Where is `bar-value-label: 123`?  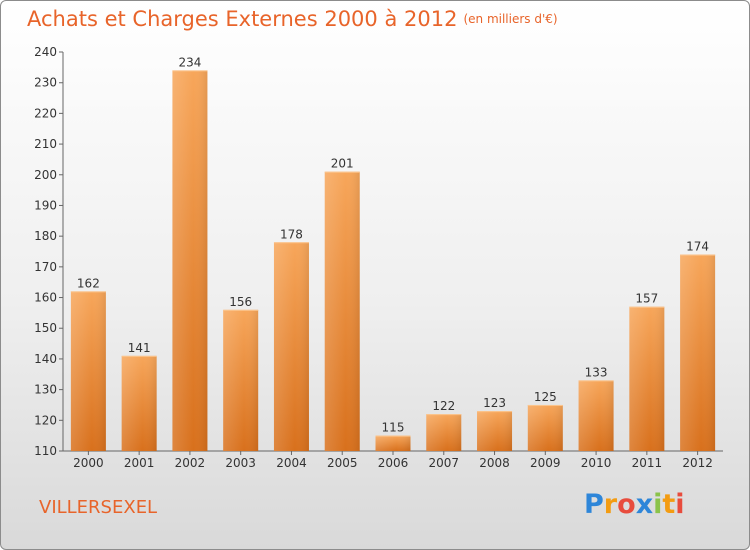 bar-value-label: 123 is located at coordinates (494, 403).